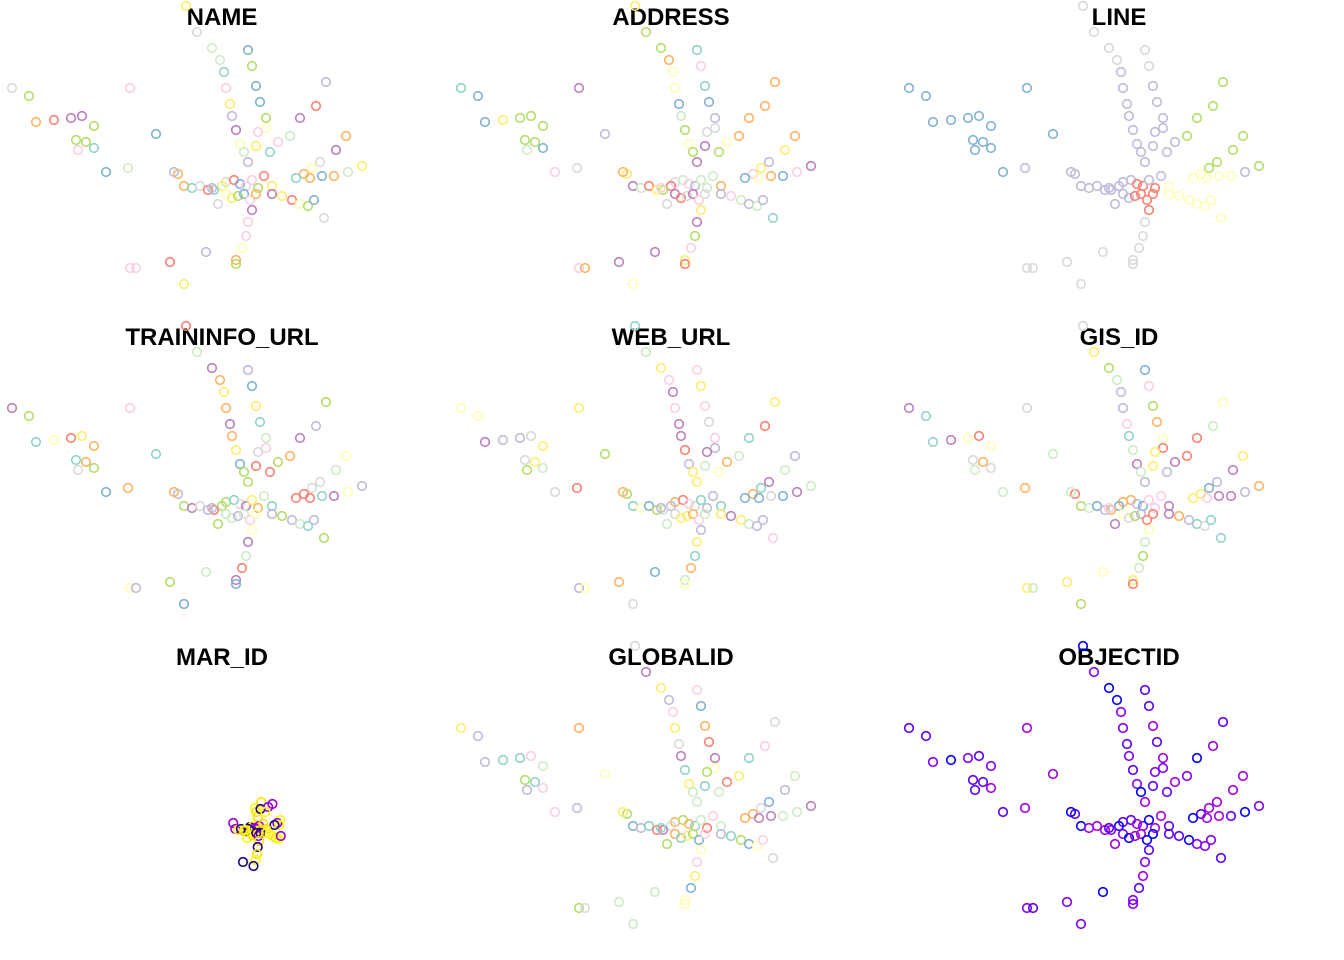 This screenshot has height=960, width=1344. I want to click on points-traininfo-url, so click(187, 465).